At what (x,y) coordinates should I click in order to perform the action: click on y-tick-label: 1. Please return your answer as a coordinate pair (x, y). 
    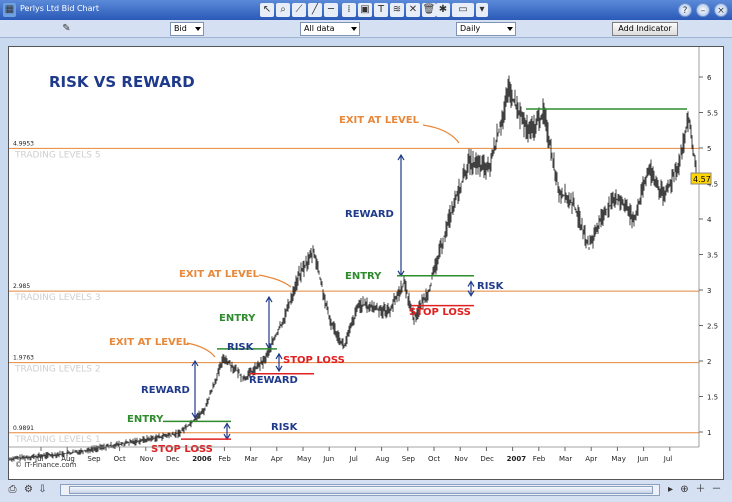
    Looking at the image, I should click on (709, 433).